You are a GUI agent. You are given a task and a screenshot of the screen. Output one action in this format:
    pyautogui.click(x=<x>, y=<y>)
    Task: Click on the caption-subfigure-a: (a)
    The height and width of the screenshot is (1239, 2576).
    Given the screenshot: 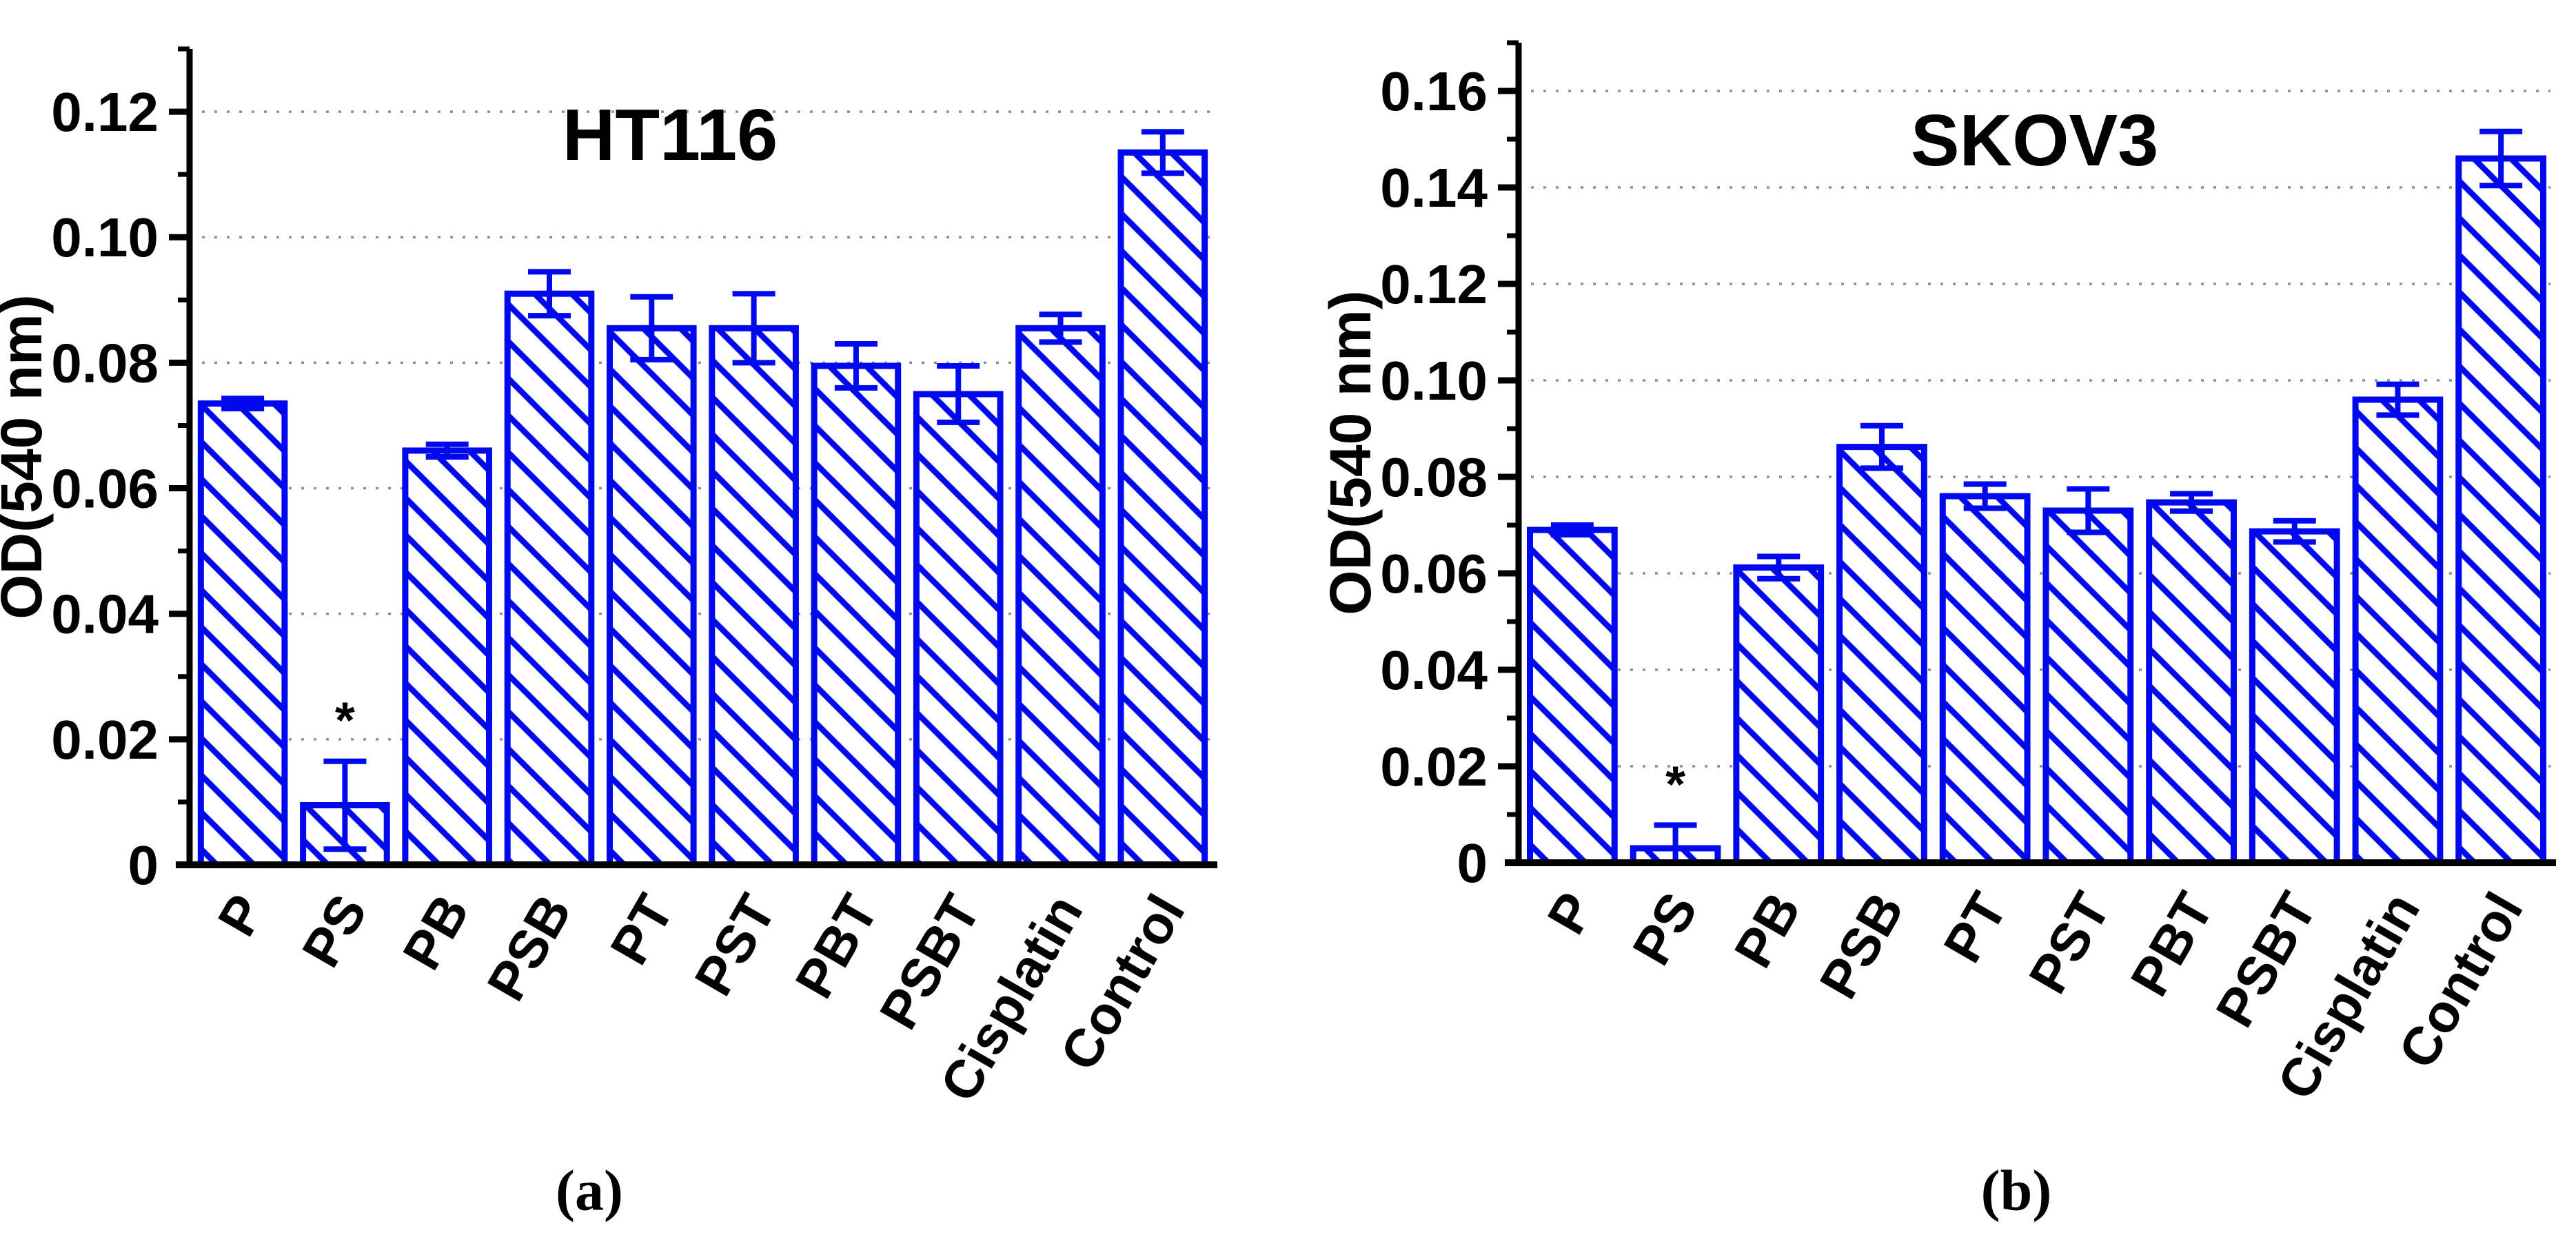 What is the action you would take?
    pyautogui.click(x=589, y=1190)
    